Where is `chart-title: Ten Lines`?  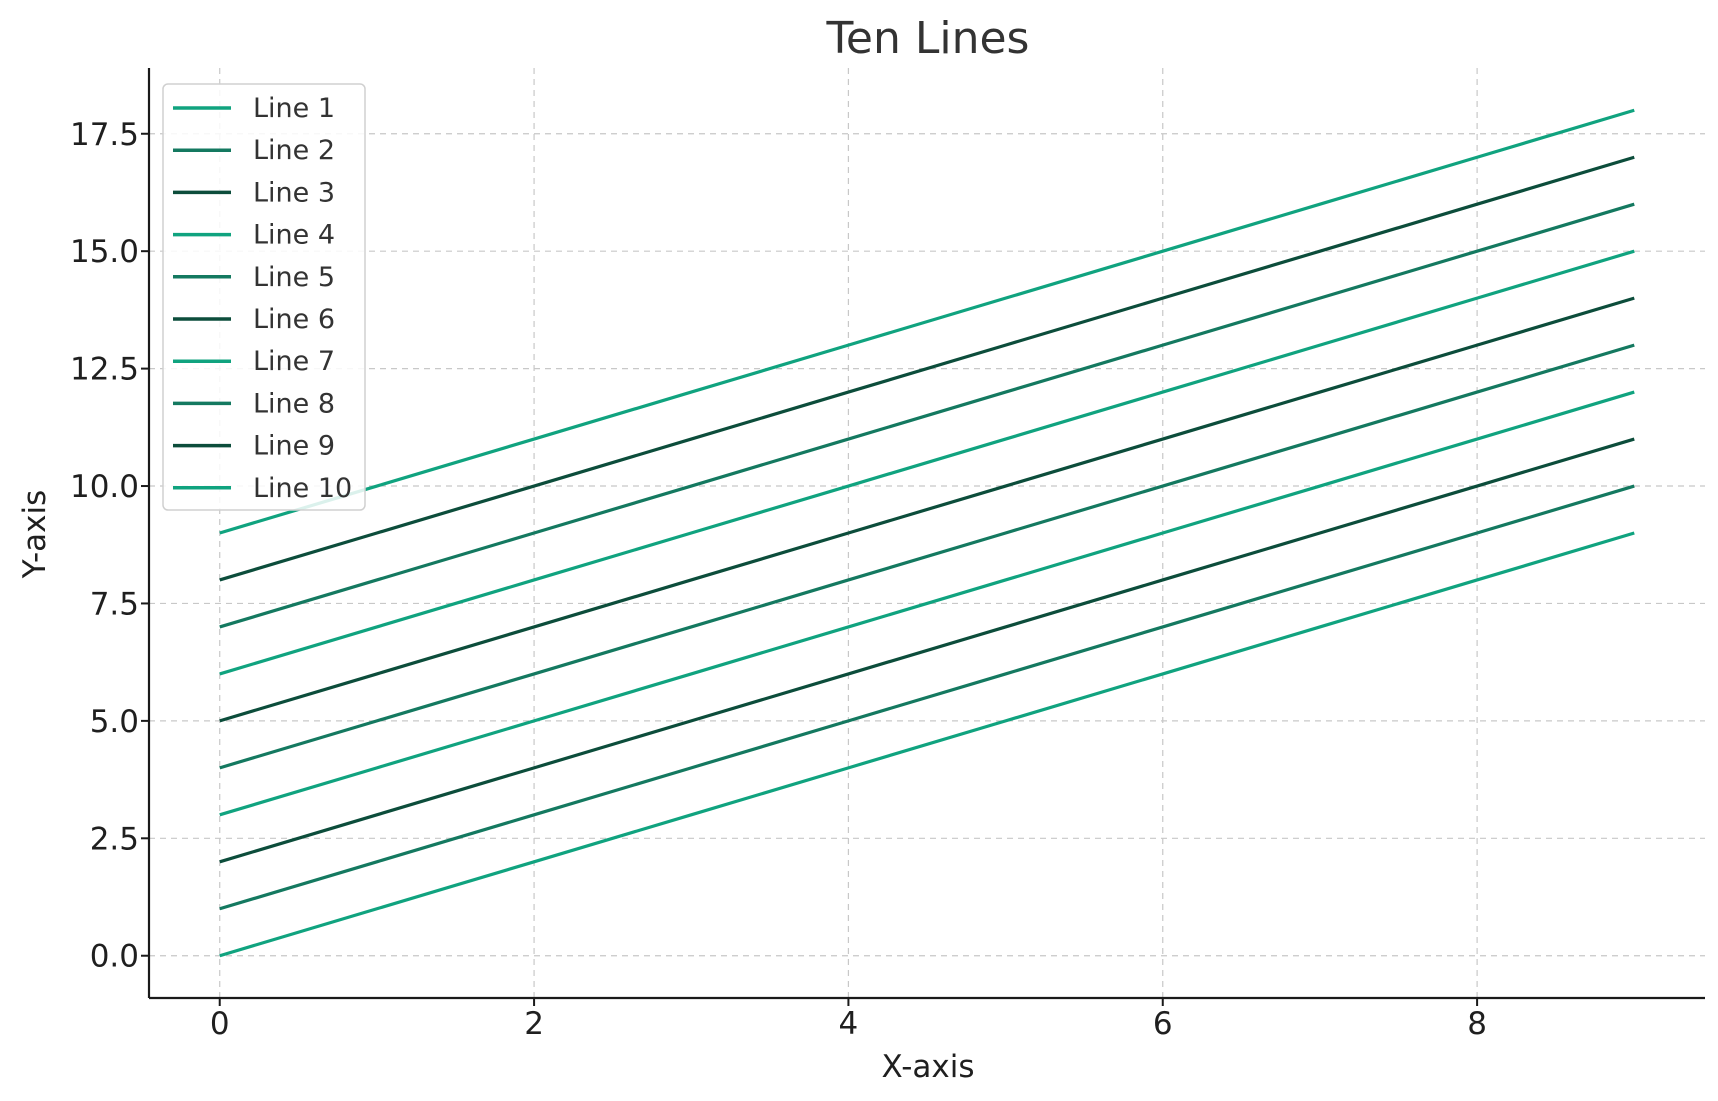
chart-title: Ten Lines is located at coordinates (928, 38).